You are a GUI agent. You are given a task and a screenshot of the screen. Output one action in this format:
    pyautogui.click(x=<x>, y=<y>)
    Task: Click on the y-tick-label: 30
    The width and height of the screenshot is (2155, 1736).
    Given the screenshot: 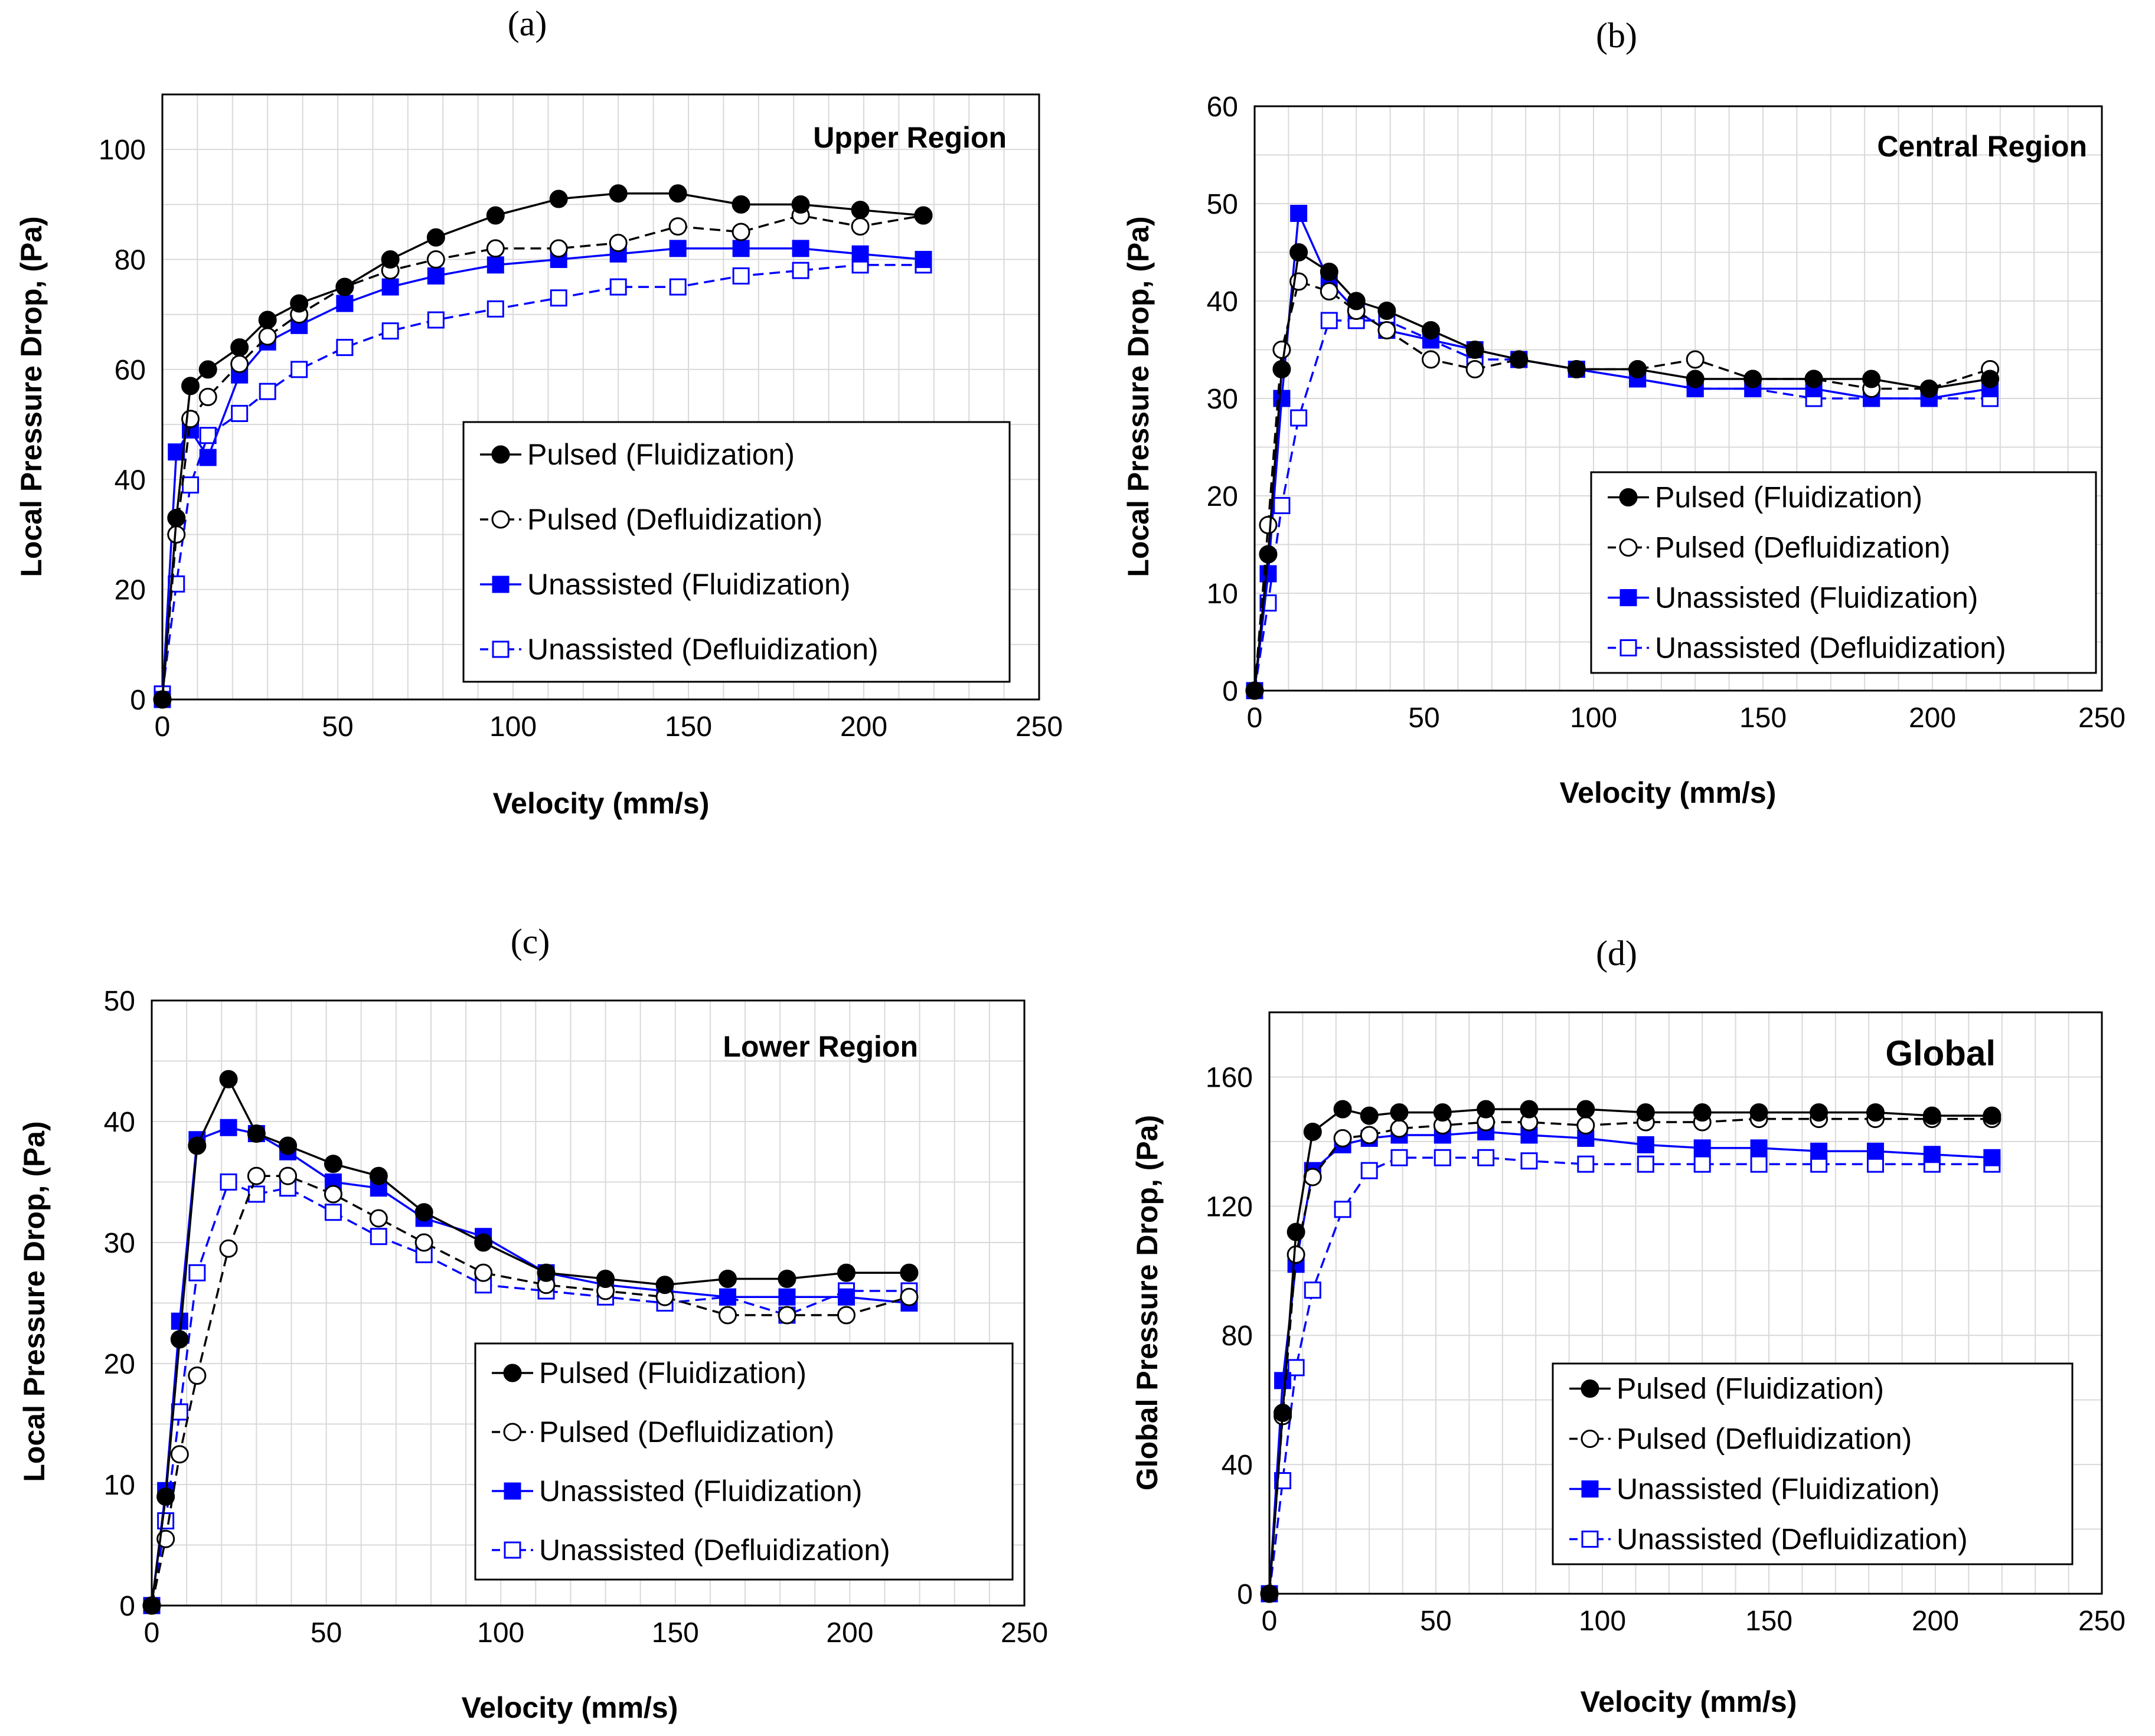 What is the action you would take?
    pyautogui.click(x=119, y=1243)
    